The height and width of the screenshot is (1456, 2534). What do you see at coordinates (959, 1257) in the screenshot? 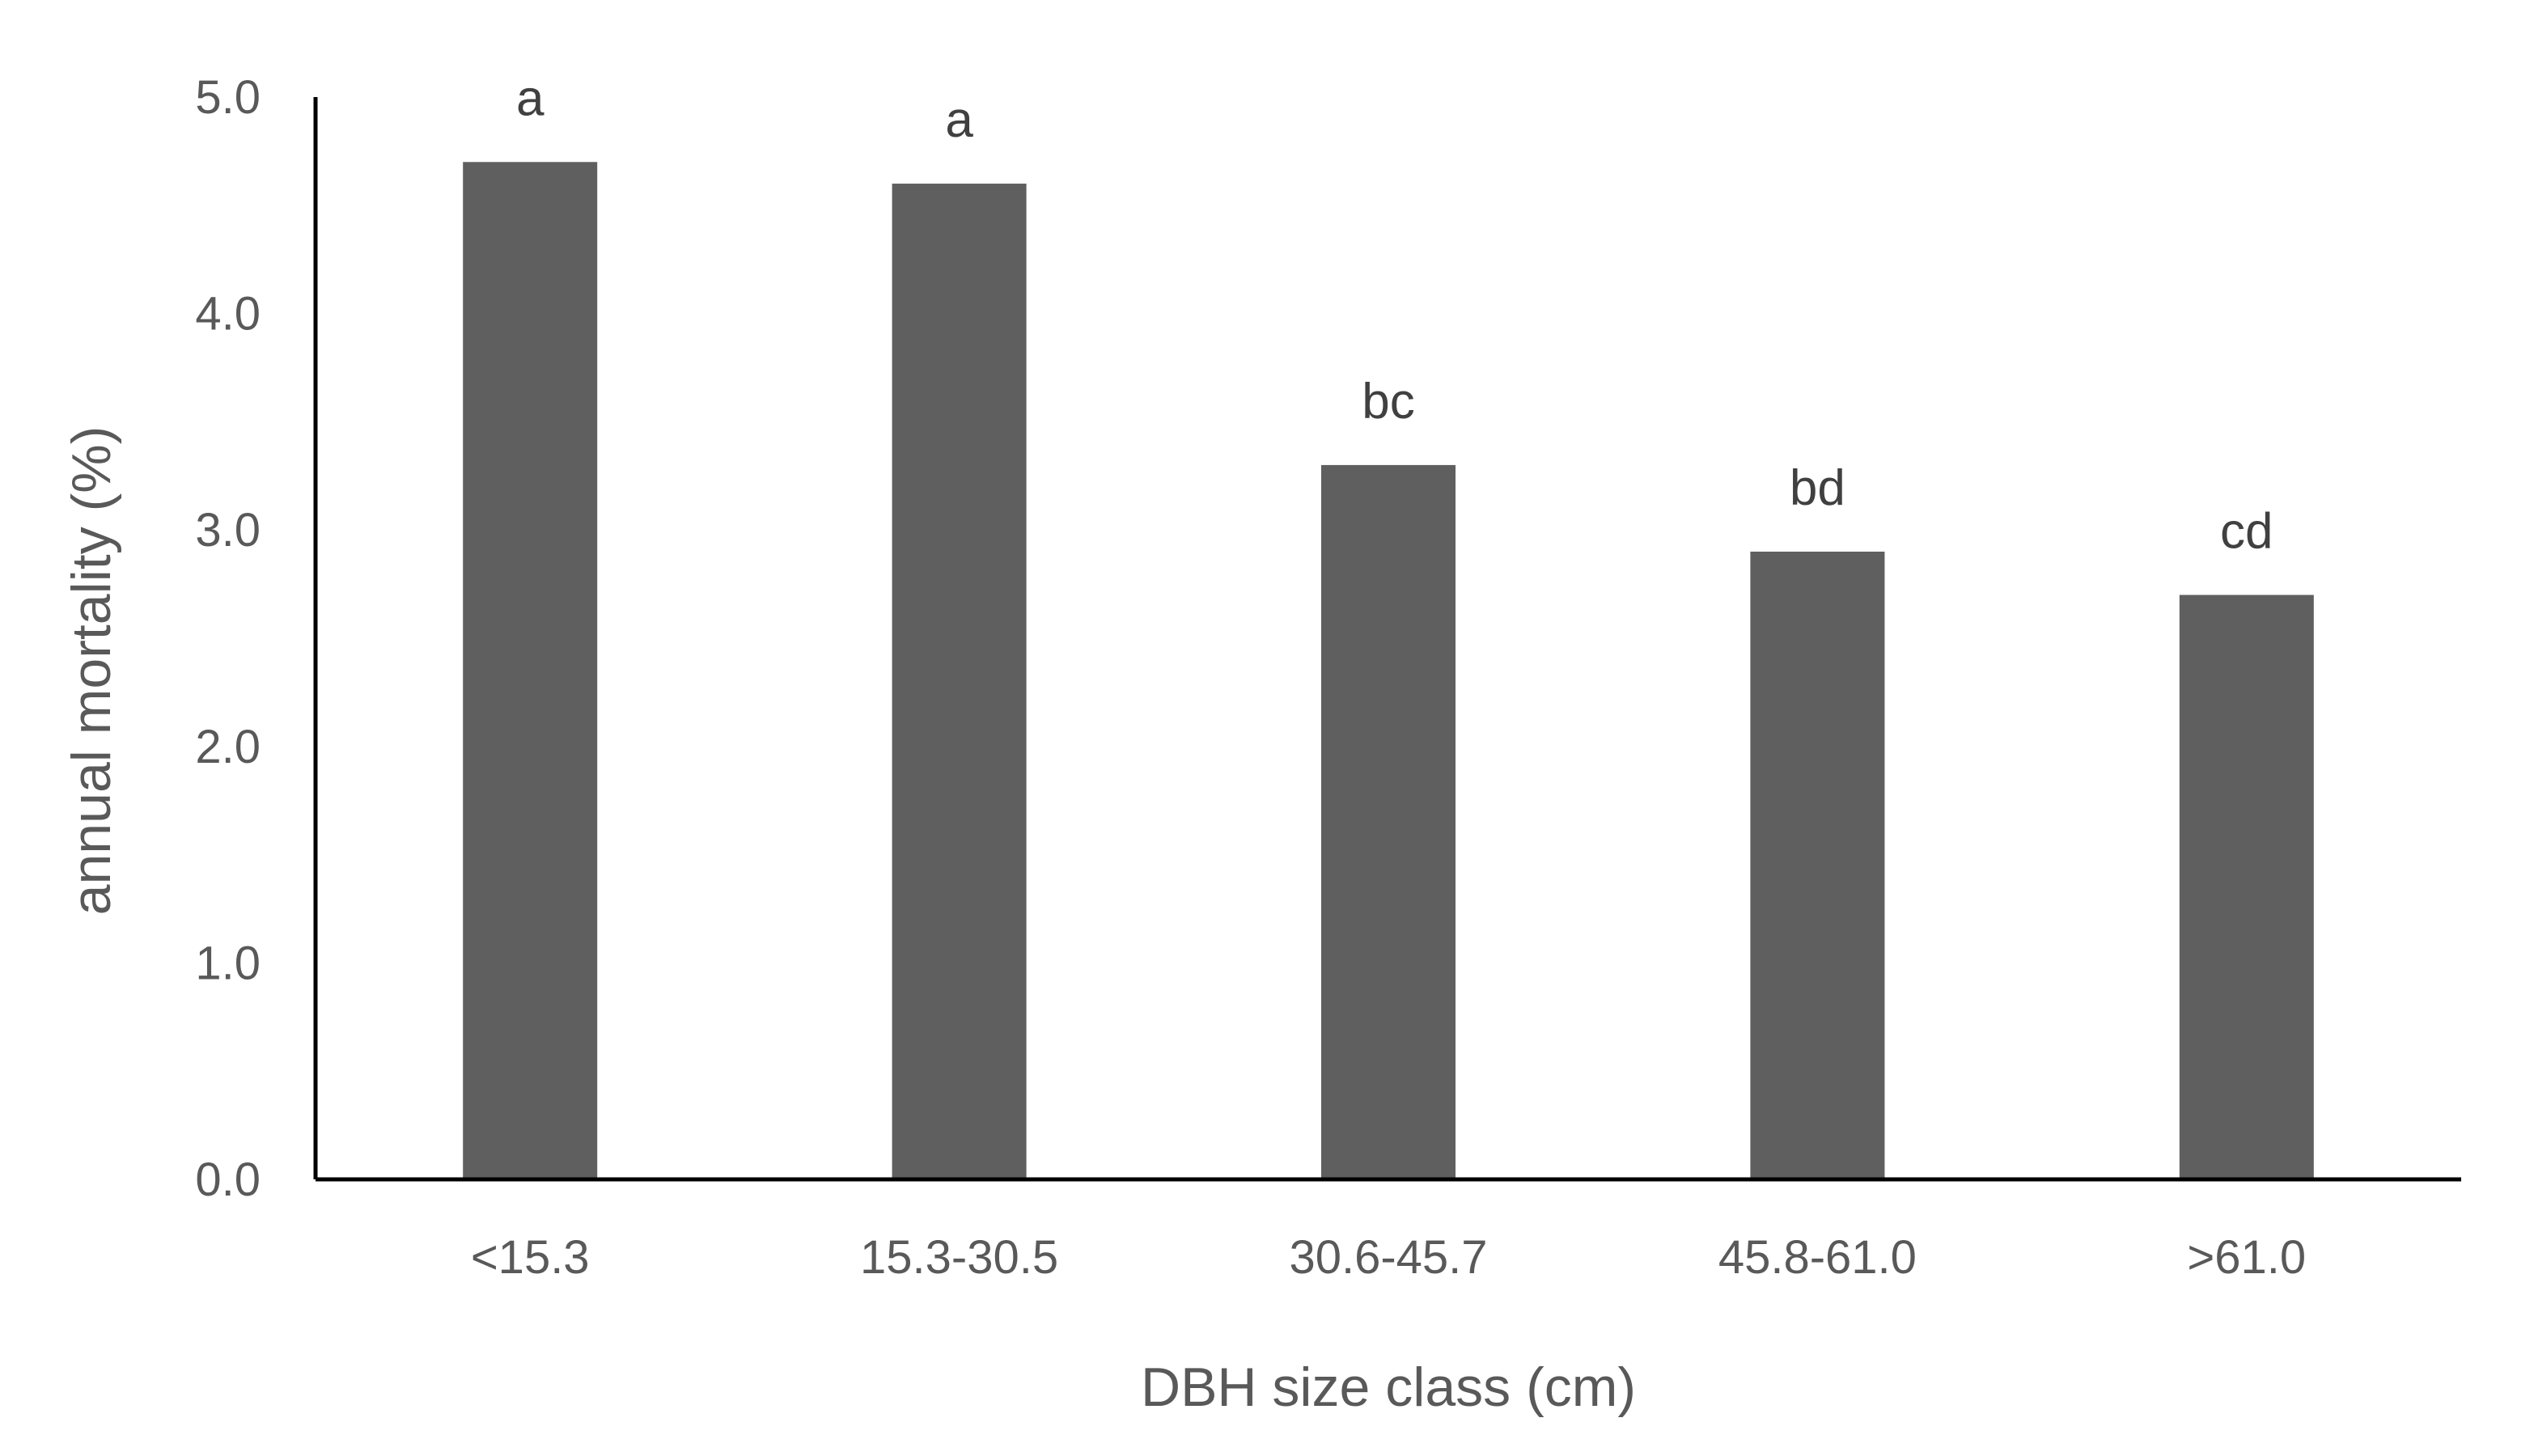
I see `x-tick-label: 15.3-30.5` at bounding box center [959, 1257].